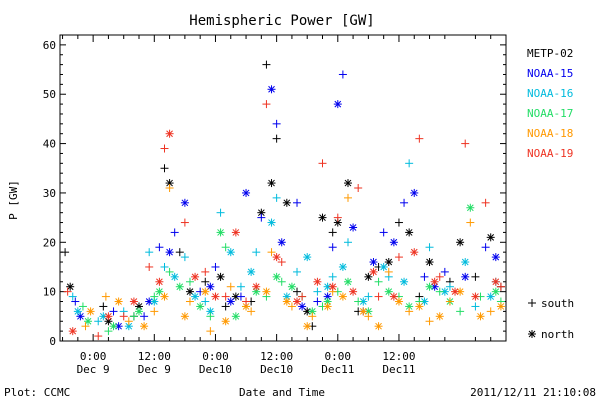 This screenshot has height=400, width=600. I want to click on y-tick-label: 40, so click(49, 144).